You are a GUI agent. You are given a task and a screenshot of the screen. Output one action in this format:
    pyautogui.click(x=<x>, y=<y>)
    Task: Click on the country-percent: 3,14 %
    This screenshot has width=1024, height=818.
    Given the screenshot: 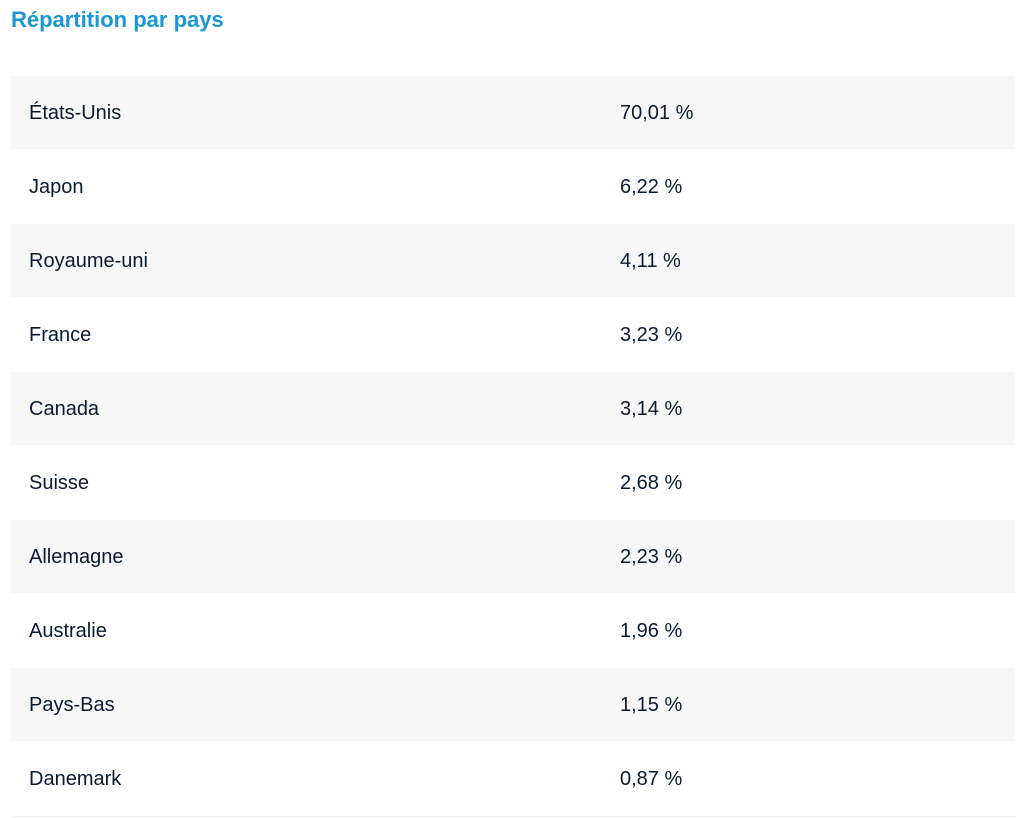 What is the action you would take?
    pyautogui.click(x=651, y=409)
    